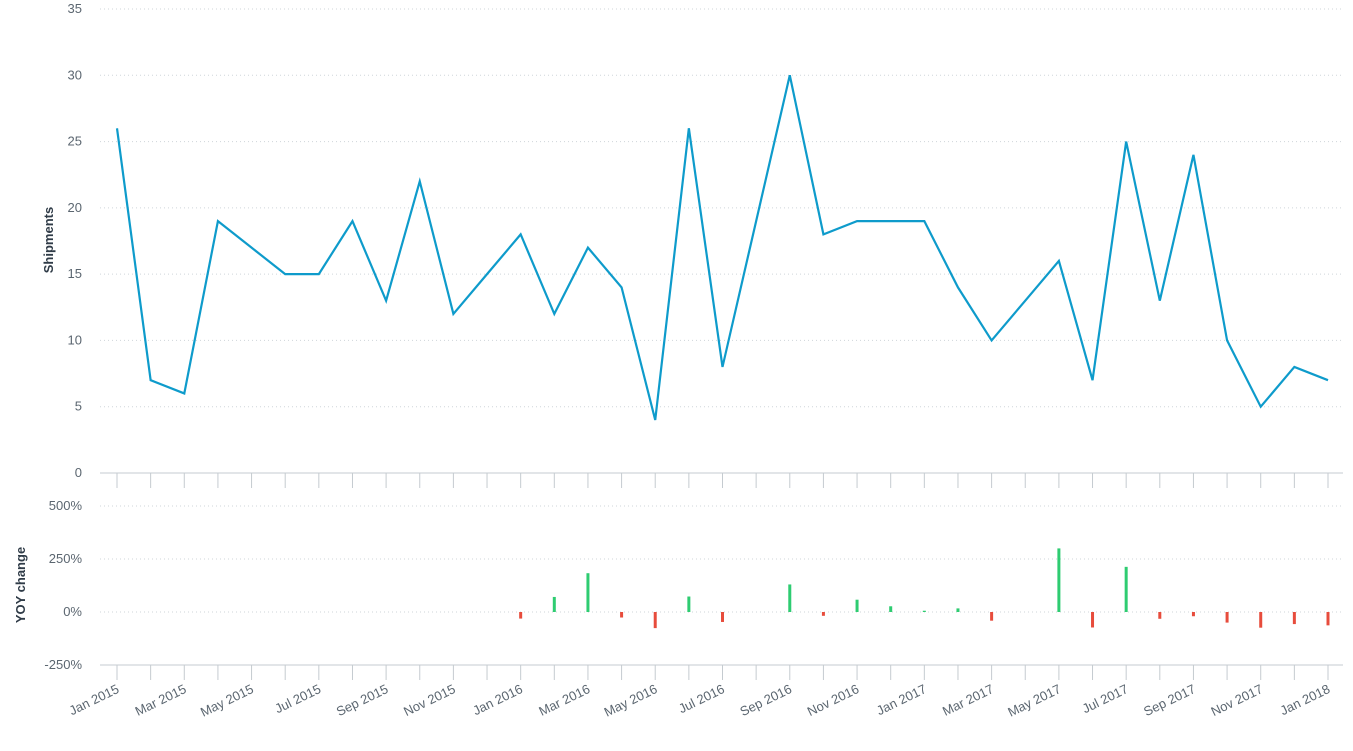 This screenshot has width=1353, height=751. I want to click on main-y-tick-label: 0, so click(78, 472).